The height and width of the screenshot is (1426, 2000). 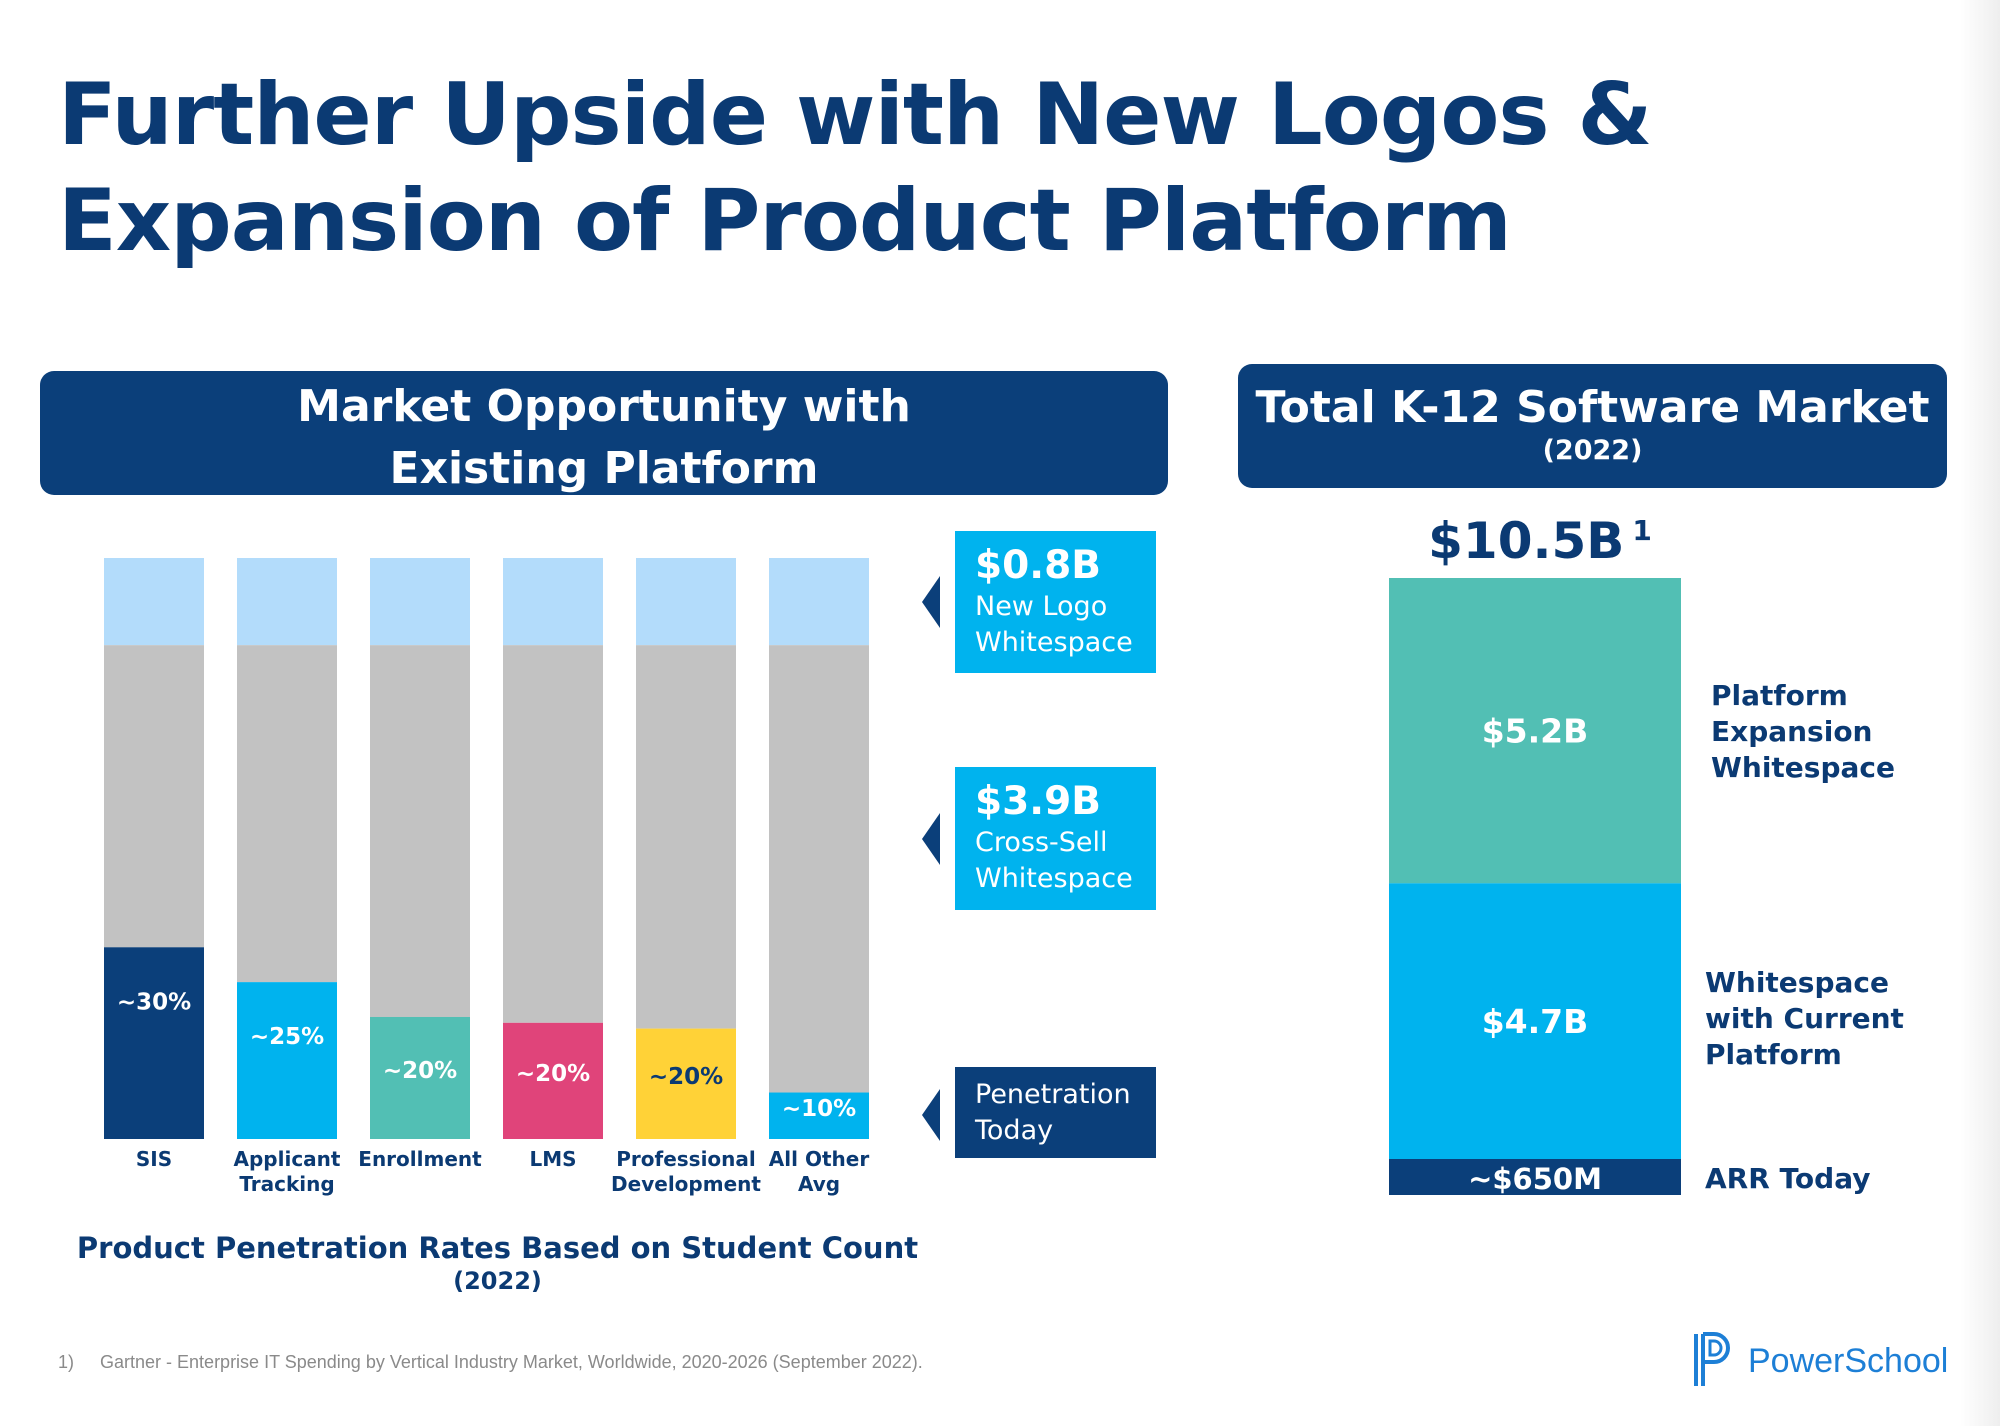 What do you see at coordinates (1014, 1130) in the screenshot?
I see `penetration-label-line2: Today` at bounding box center [1014, 1130].